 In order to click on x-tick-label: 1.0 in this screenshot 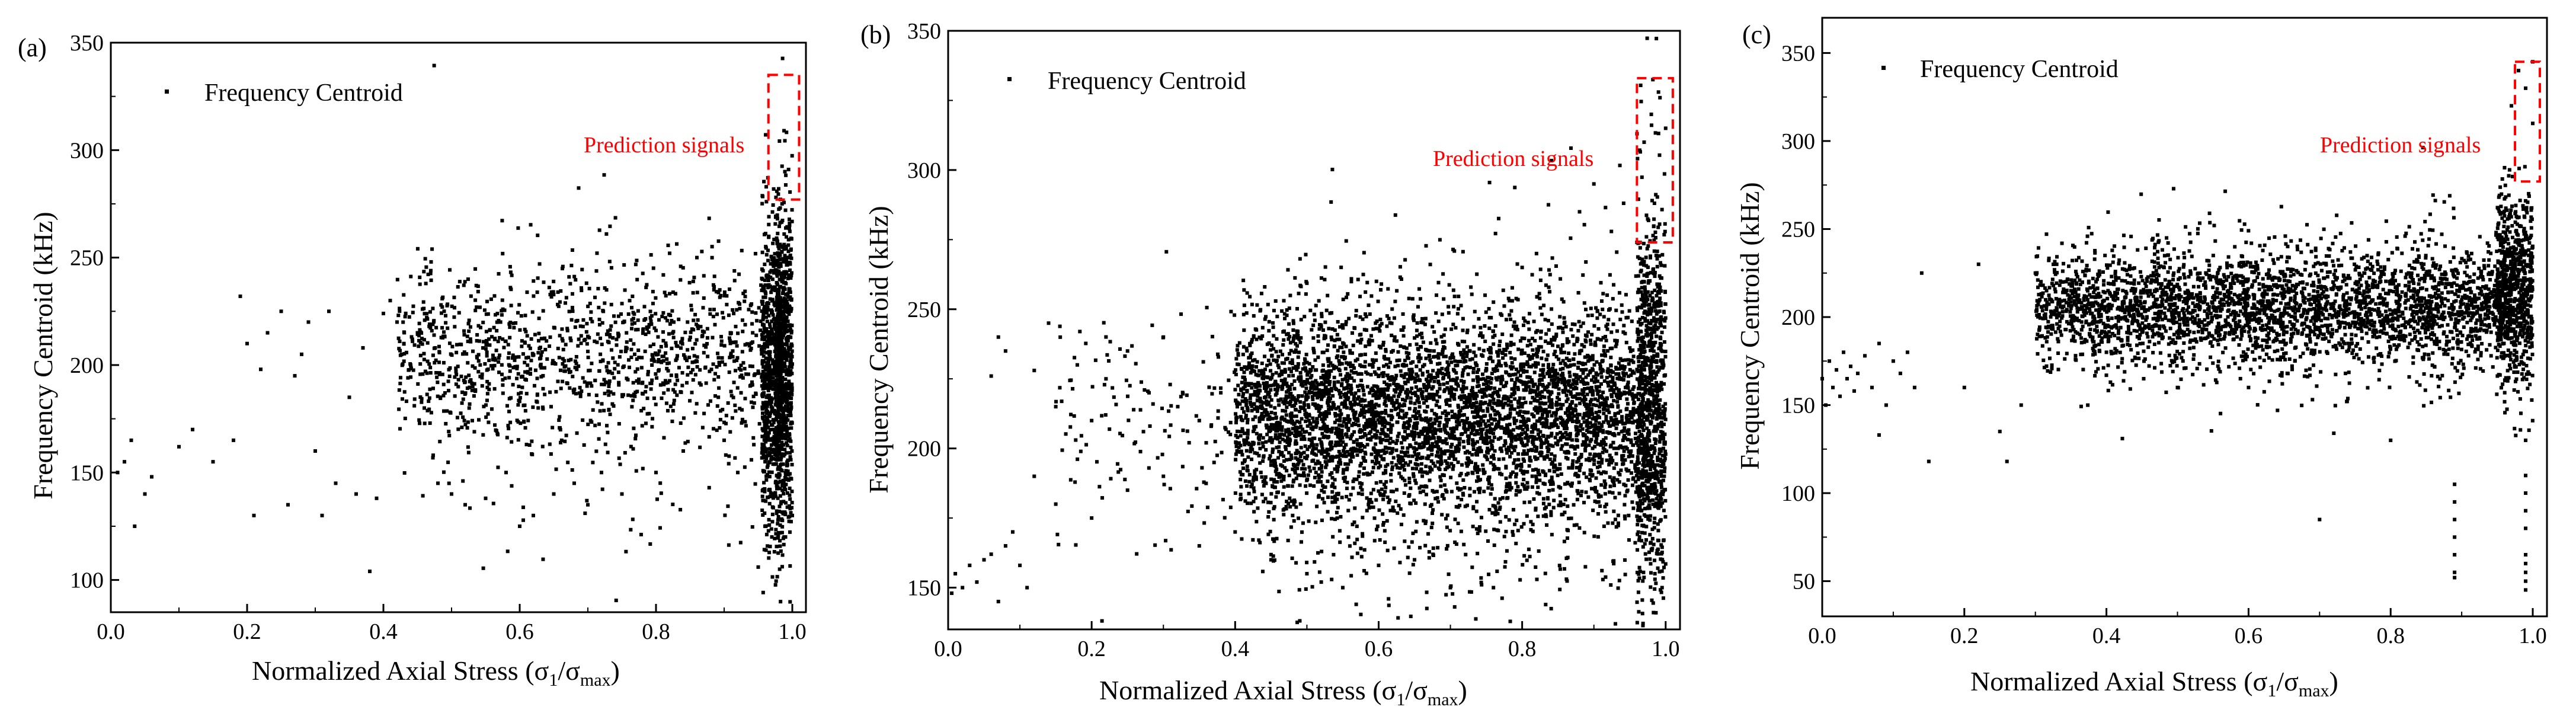, I will do `click(792, 631)`.